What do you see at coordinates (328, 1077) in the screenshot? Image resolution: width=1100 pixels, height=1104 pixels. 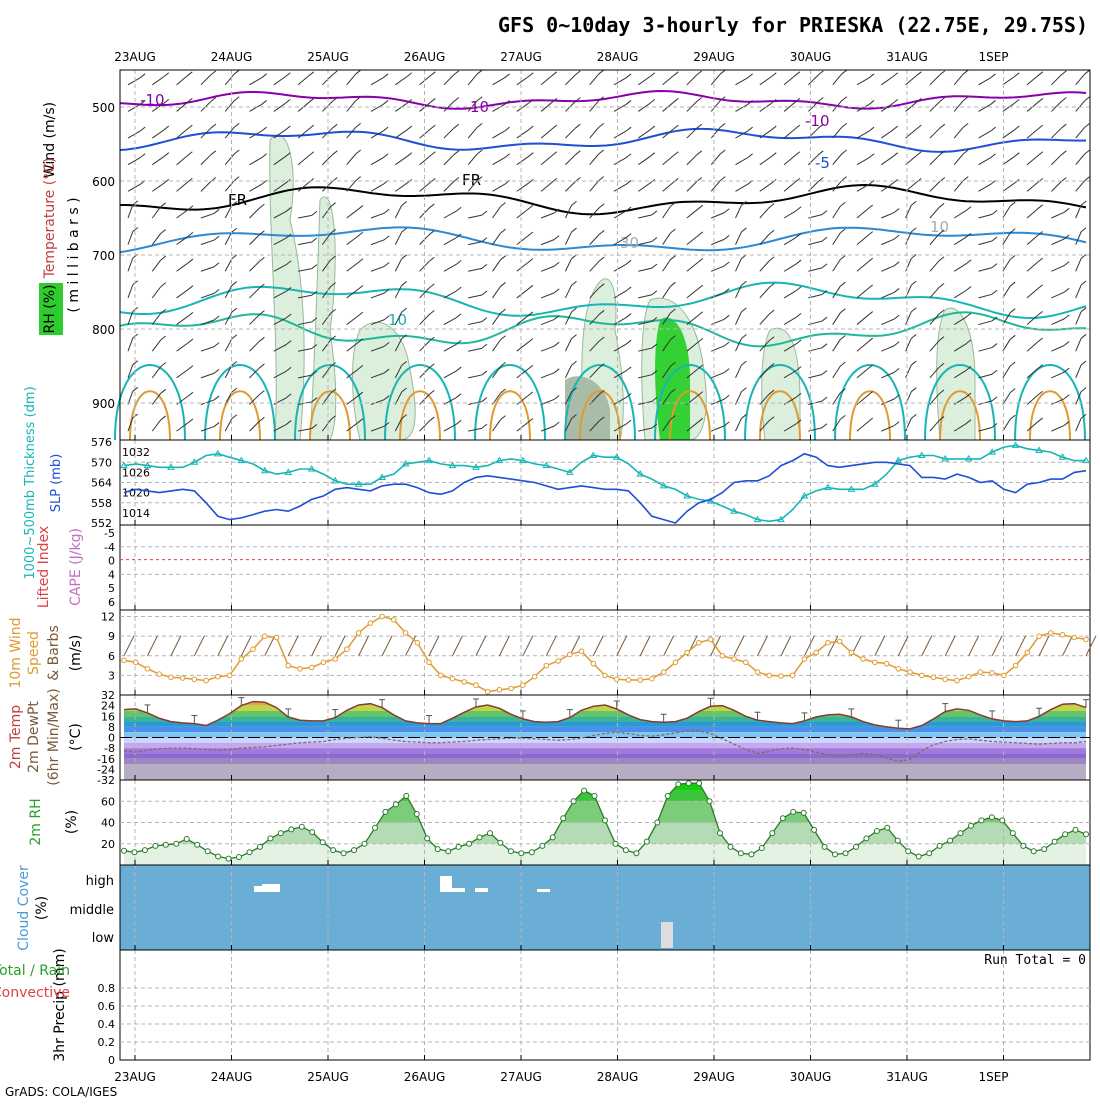 I see `date-label-bottom: 25AUG` at bounding box center [328, 1077].